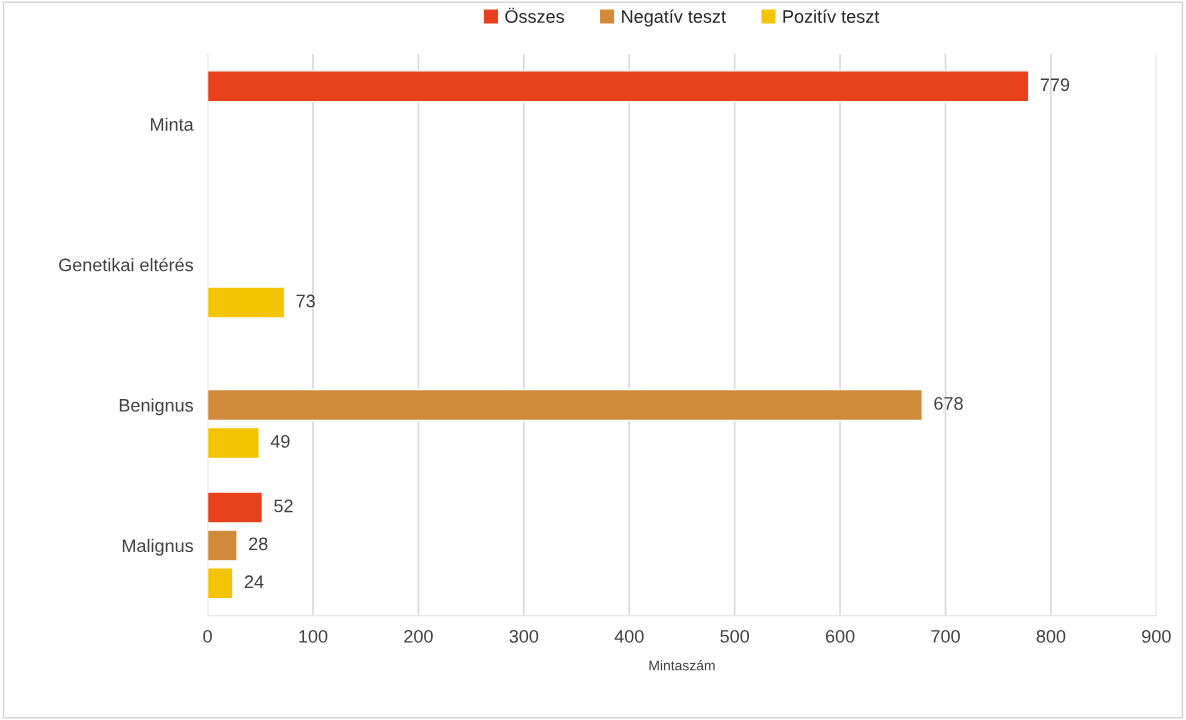 This screenshot has height=720, width=1186. Describe the element at coordinates (126, 264) in the screenshot. I see `y-tick-label: Genetikai eltérés` at that location.